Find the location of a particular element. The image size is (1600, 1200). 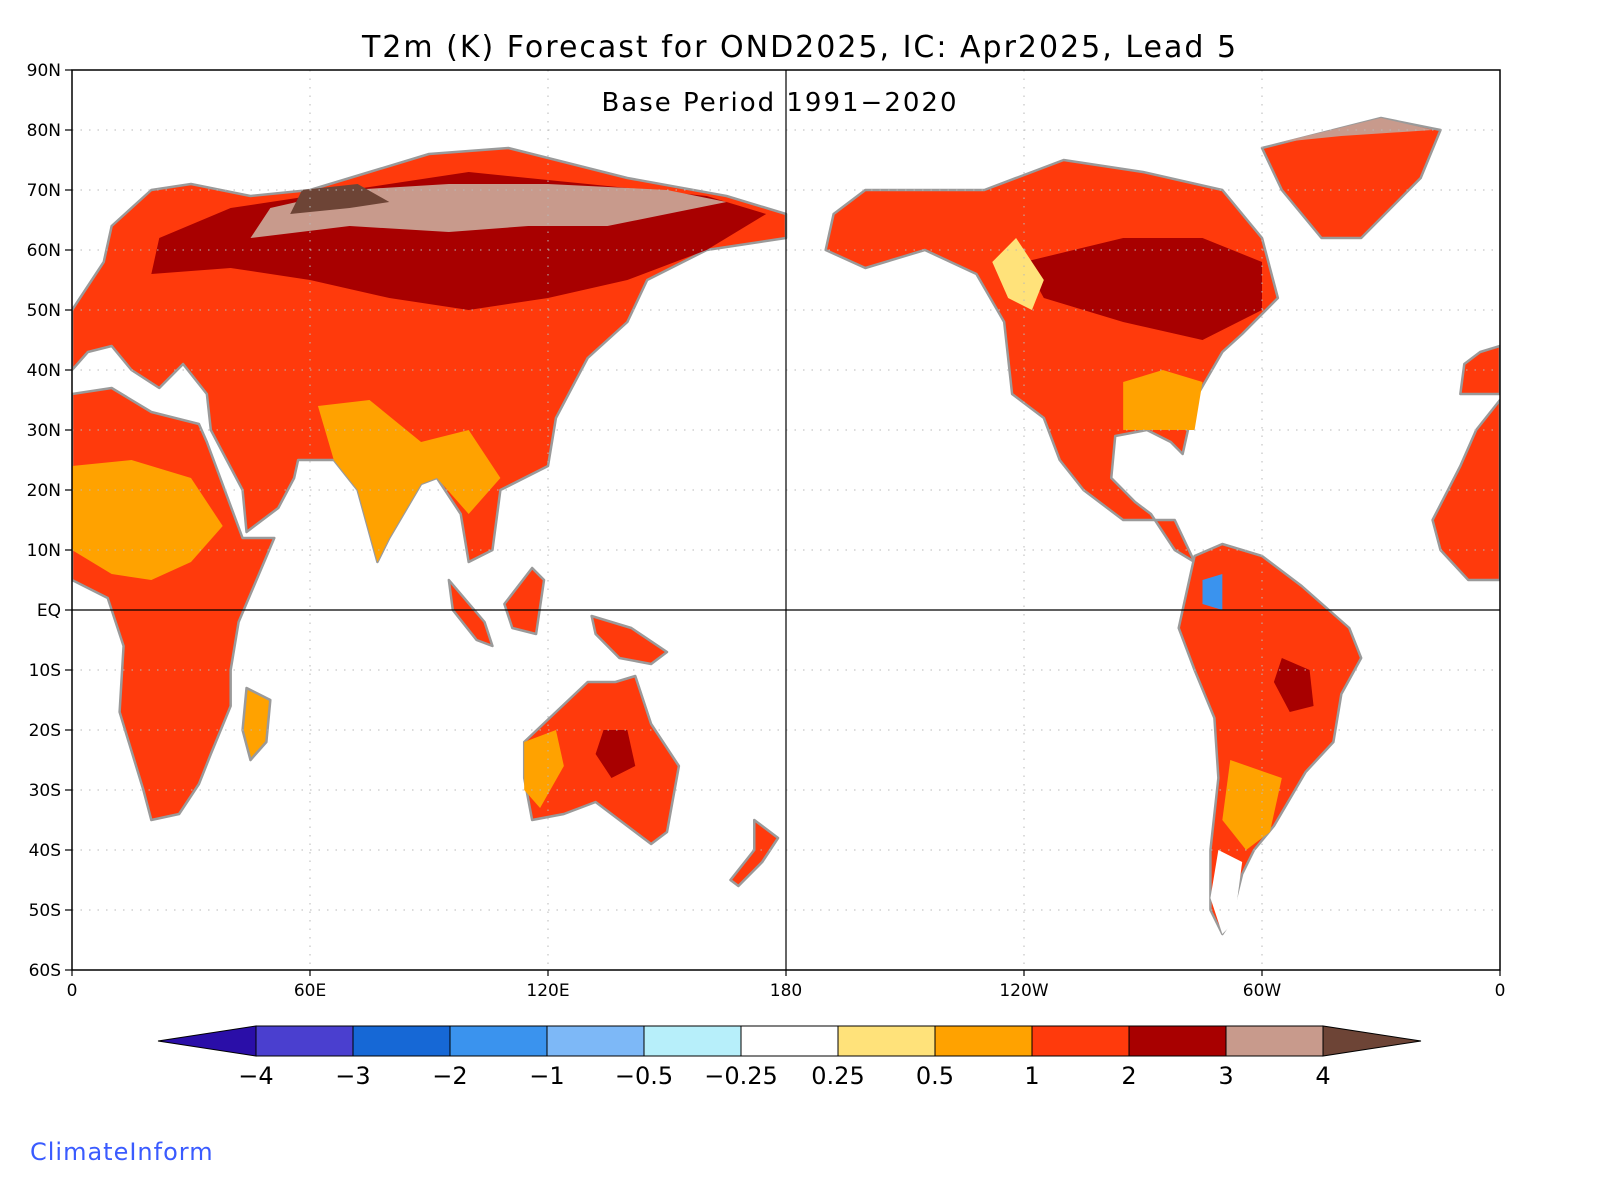

lat-tick-label: 60N is located at coordinates (44, 251).